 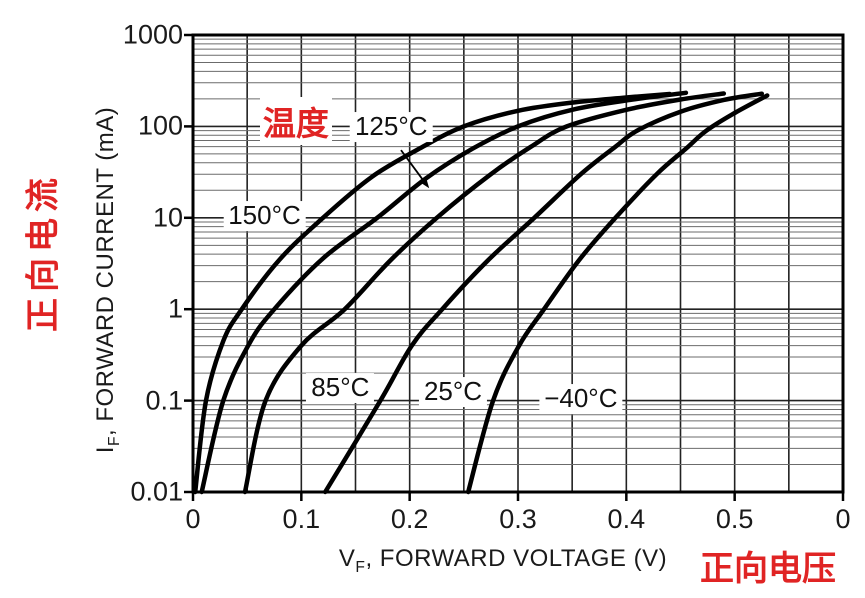 What do you see at coordinates (164, 400) in the screenshot?
I see `y-tick-label: 0.1` at bounding box center [164, 400].